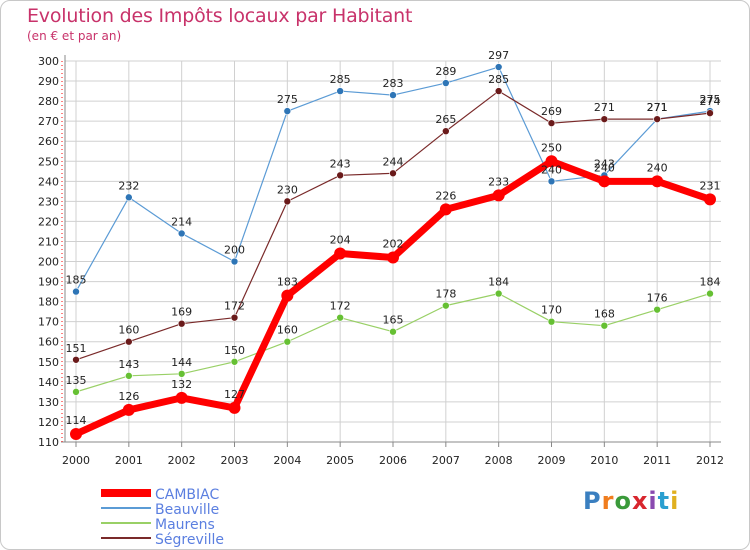 This screenshot has height=550, width=750. I want to click on legend-label-beauville: Beauville, so click(187, 510).